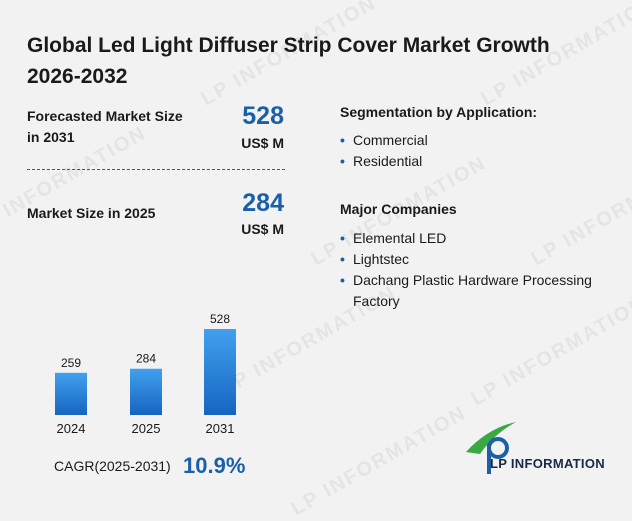 The image size is (632, 521). What do you see at coordinates (477, 238) in the screenshot?
I see `list-item: Elemental LED` at bounding box center [477, 238].